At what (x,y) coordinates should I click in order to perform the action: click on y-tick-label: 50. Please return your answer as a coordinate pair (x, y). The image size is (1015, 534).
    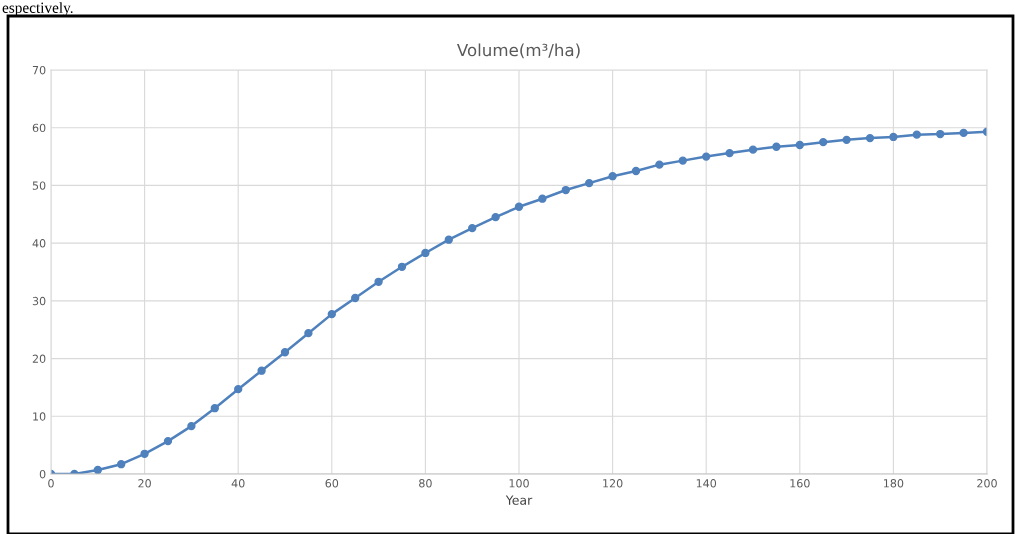
    Looking at the image, I should click on (39, 185).